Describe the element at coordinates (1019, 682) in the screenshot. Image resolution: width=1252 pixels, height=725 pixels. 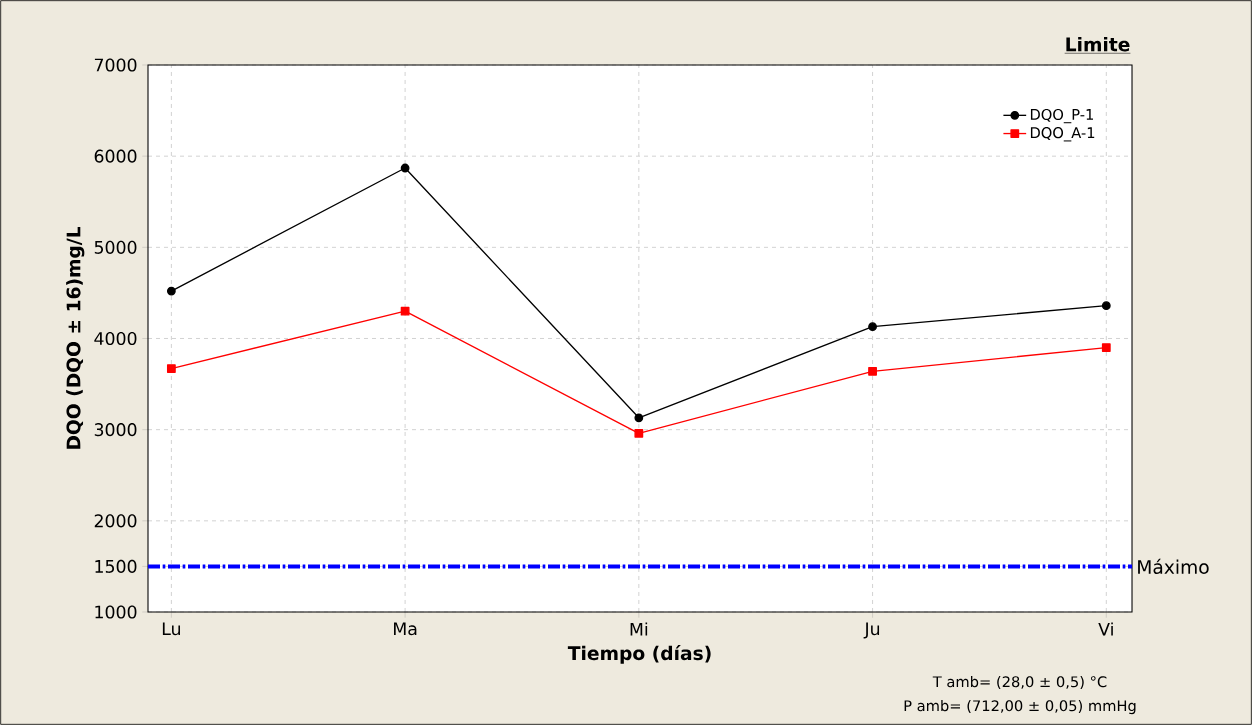
I see `text: T amb= (28,0 ± 0,5) °C` at that location.